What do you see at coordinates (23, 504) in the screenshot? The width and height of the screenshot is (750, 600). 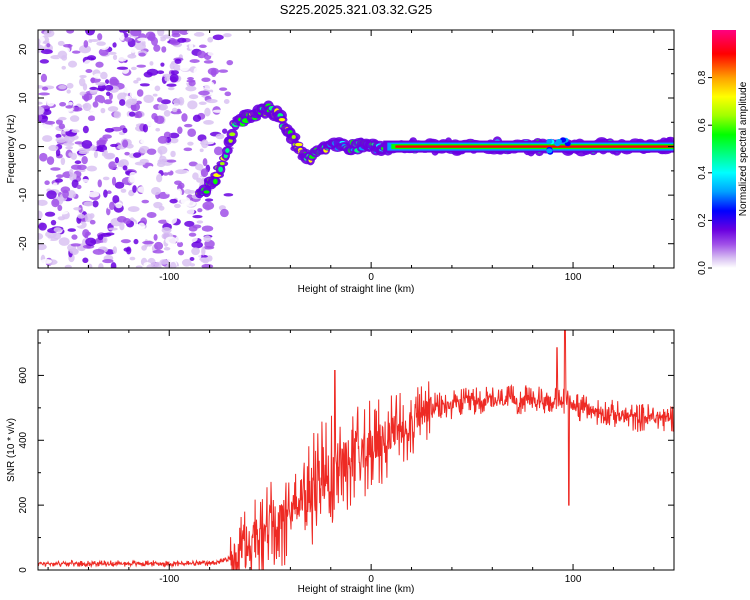 I see `y-tick-label: 200` at bounding box center [23, 504].